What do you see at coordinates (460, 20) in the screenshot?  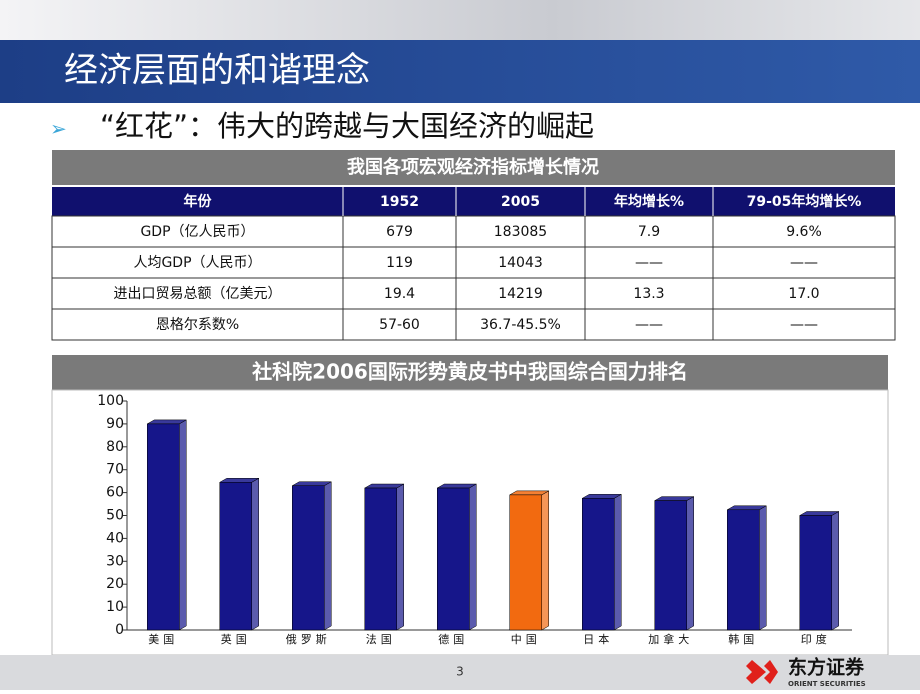 I see `top-band` at bounding box center [460, 20].